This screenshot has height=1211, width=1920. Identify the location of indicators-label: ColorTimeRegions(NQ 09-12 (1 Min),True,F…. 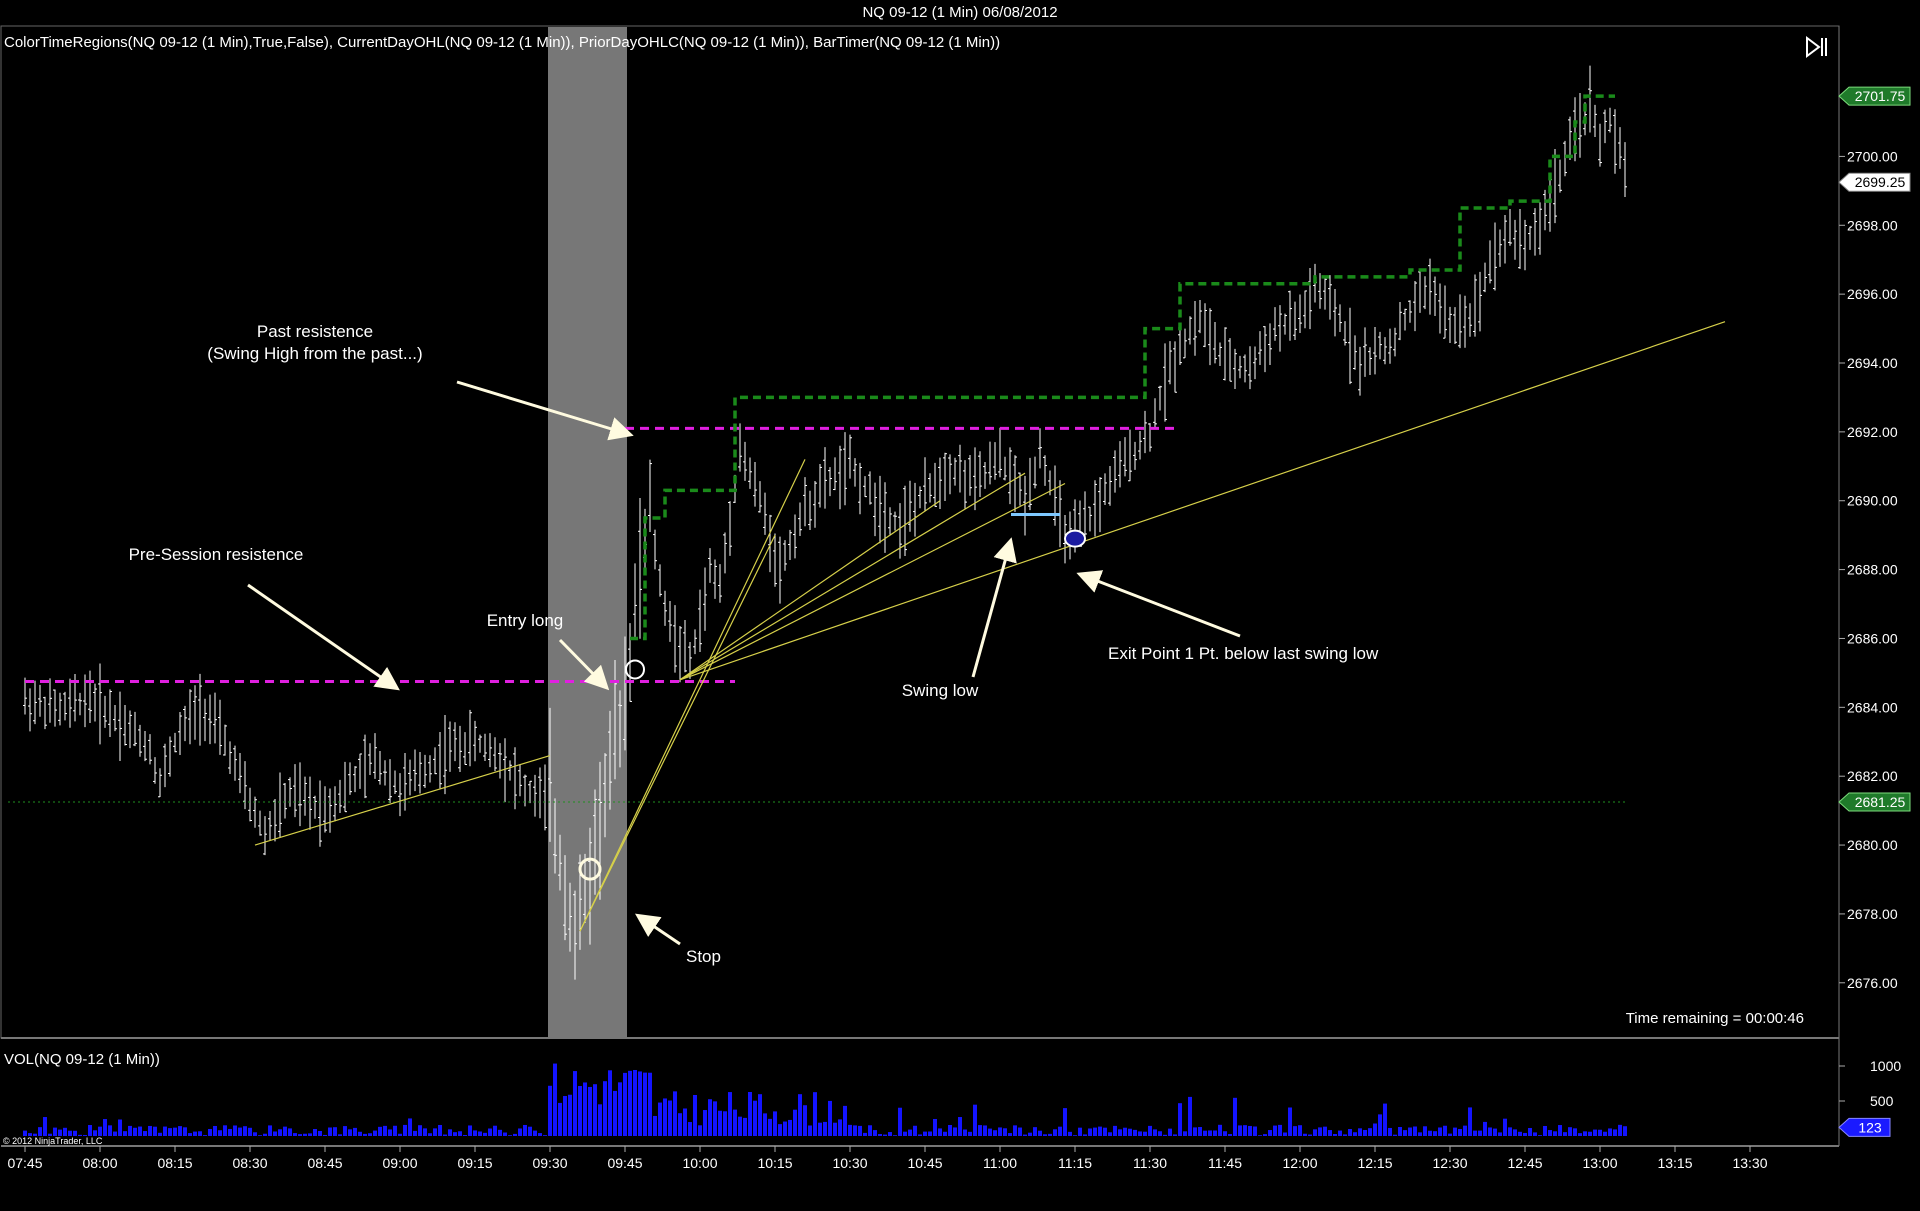
(502, 42).